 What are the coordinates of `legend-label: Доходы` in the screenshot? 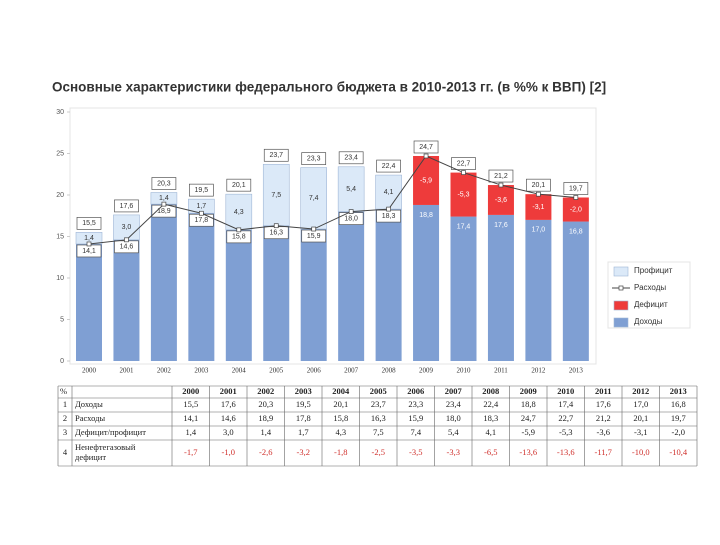 It's located at (648, 321).